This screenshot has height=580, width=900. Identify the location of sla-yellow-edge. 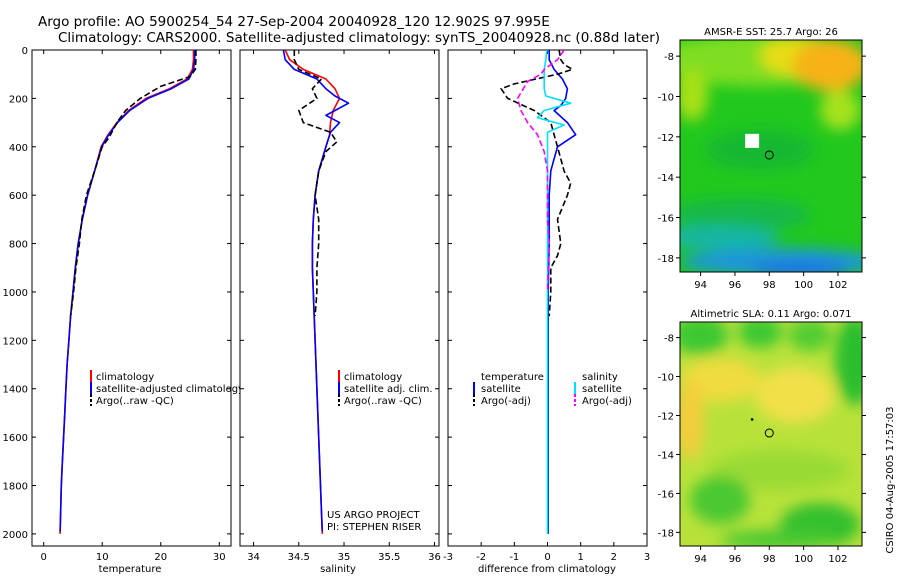
(692, 420).